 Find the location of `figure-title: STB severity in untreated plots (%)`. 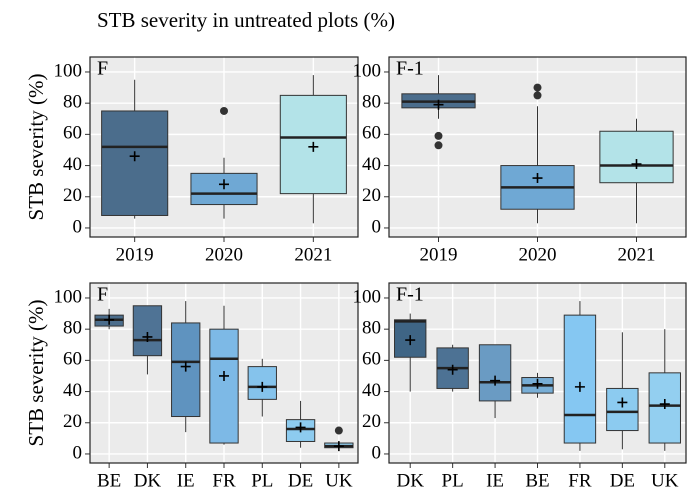

figure-title: STB severity in untreated plots (%) is located at coordinates (246, 20).